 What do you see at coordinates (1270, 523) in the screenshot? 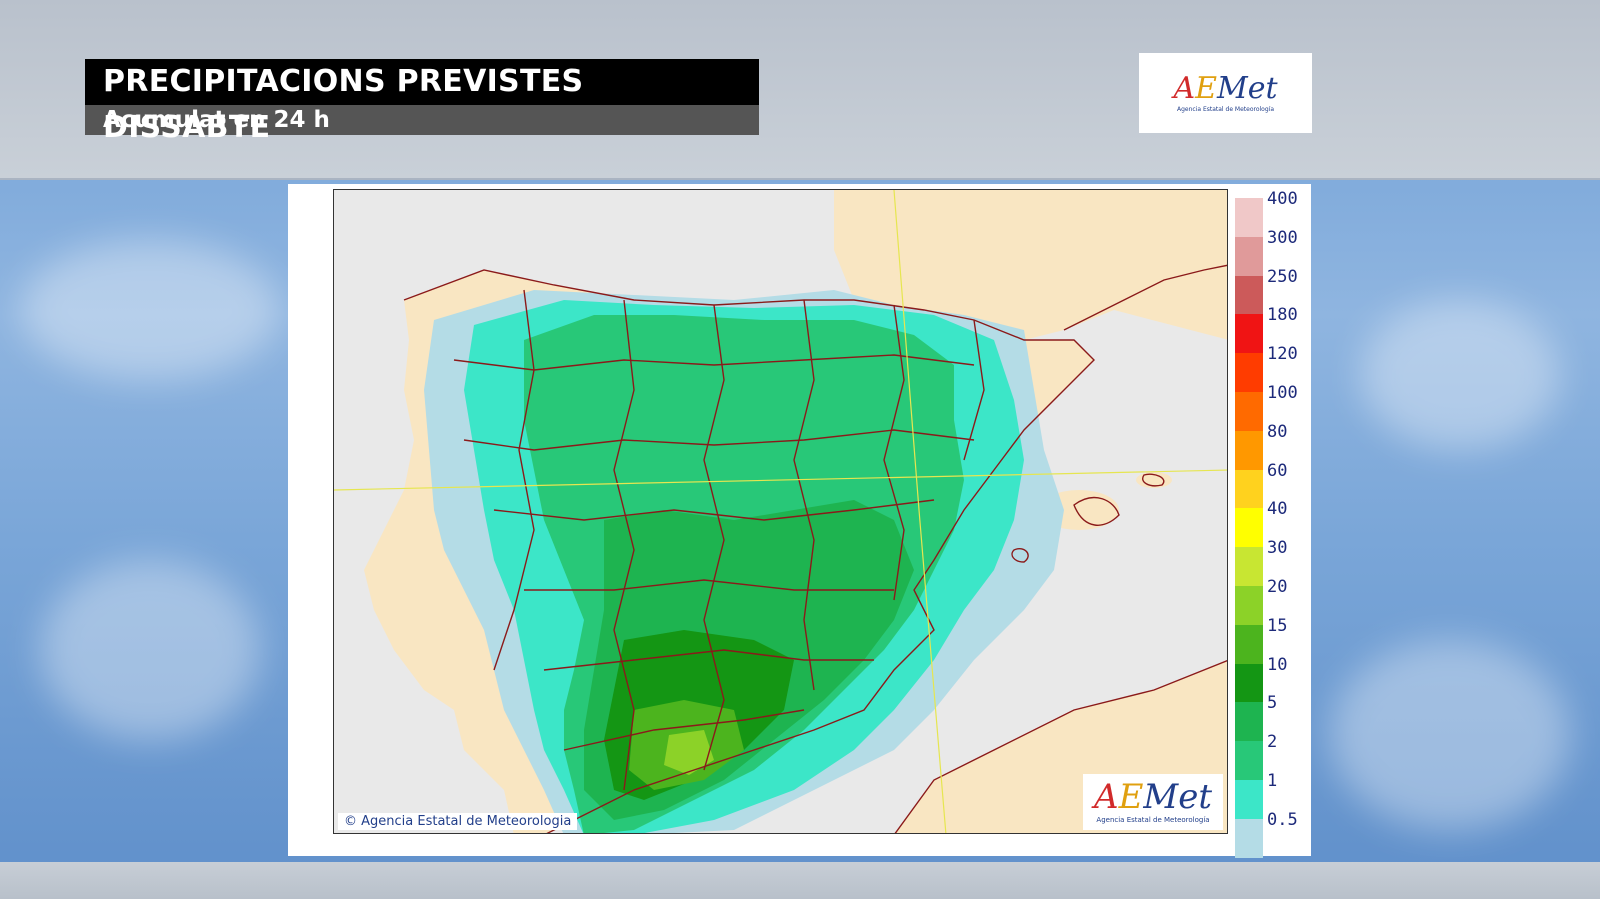
I see `precipitation-legend: 400 300 250 180 120 100 80 60 40 30 20 15 10 5 2 1 0.5` at bounding box center [1270, 523].